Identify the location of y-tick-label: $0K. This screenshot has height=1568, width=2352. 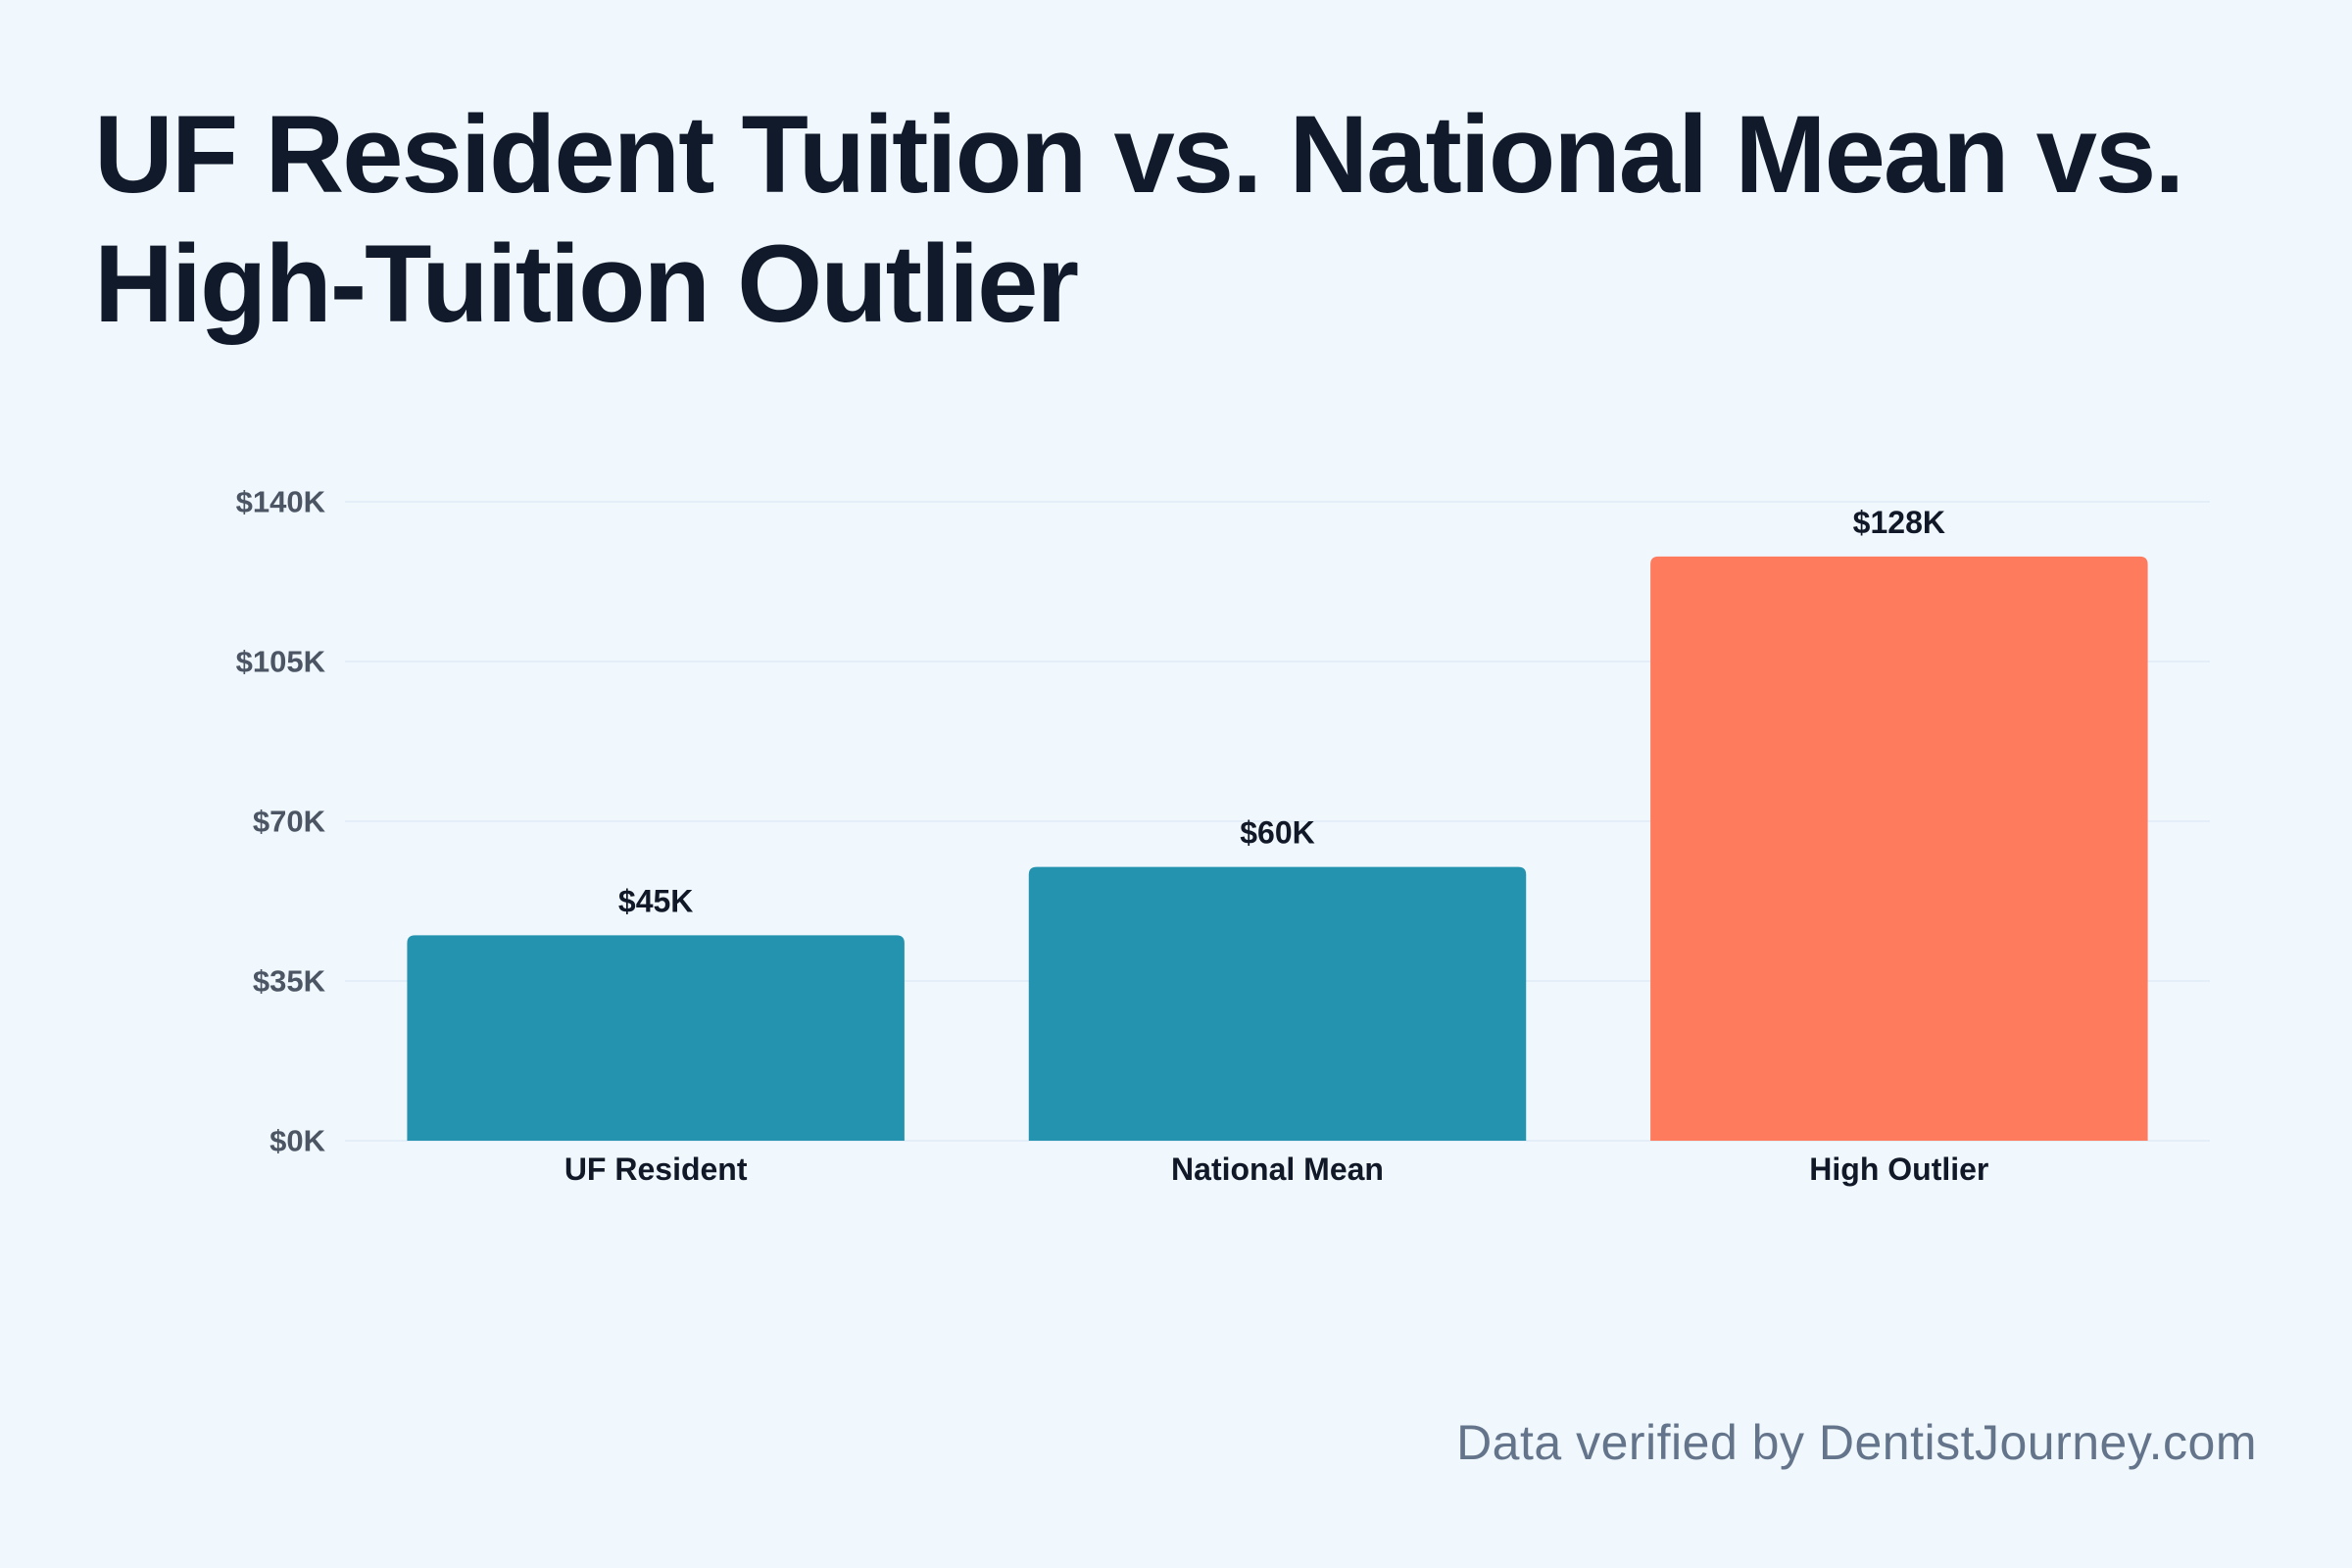
(297, 1141).